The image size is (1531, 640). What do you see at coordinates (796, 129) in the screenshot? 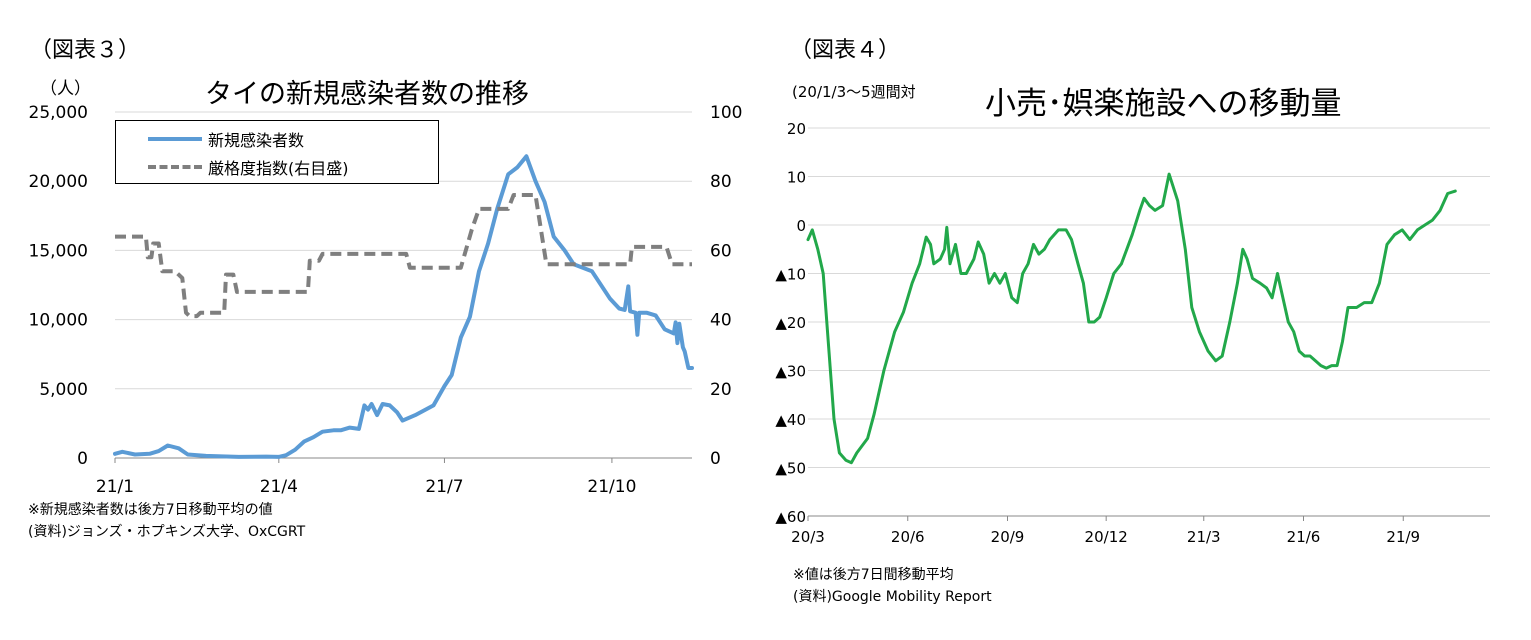
I see `chart2-y-tick-label: 20` at bounding box center [796, 129].